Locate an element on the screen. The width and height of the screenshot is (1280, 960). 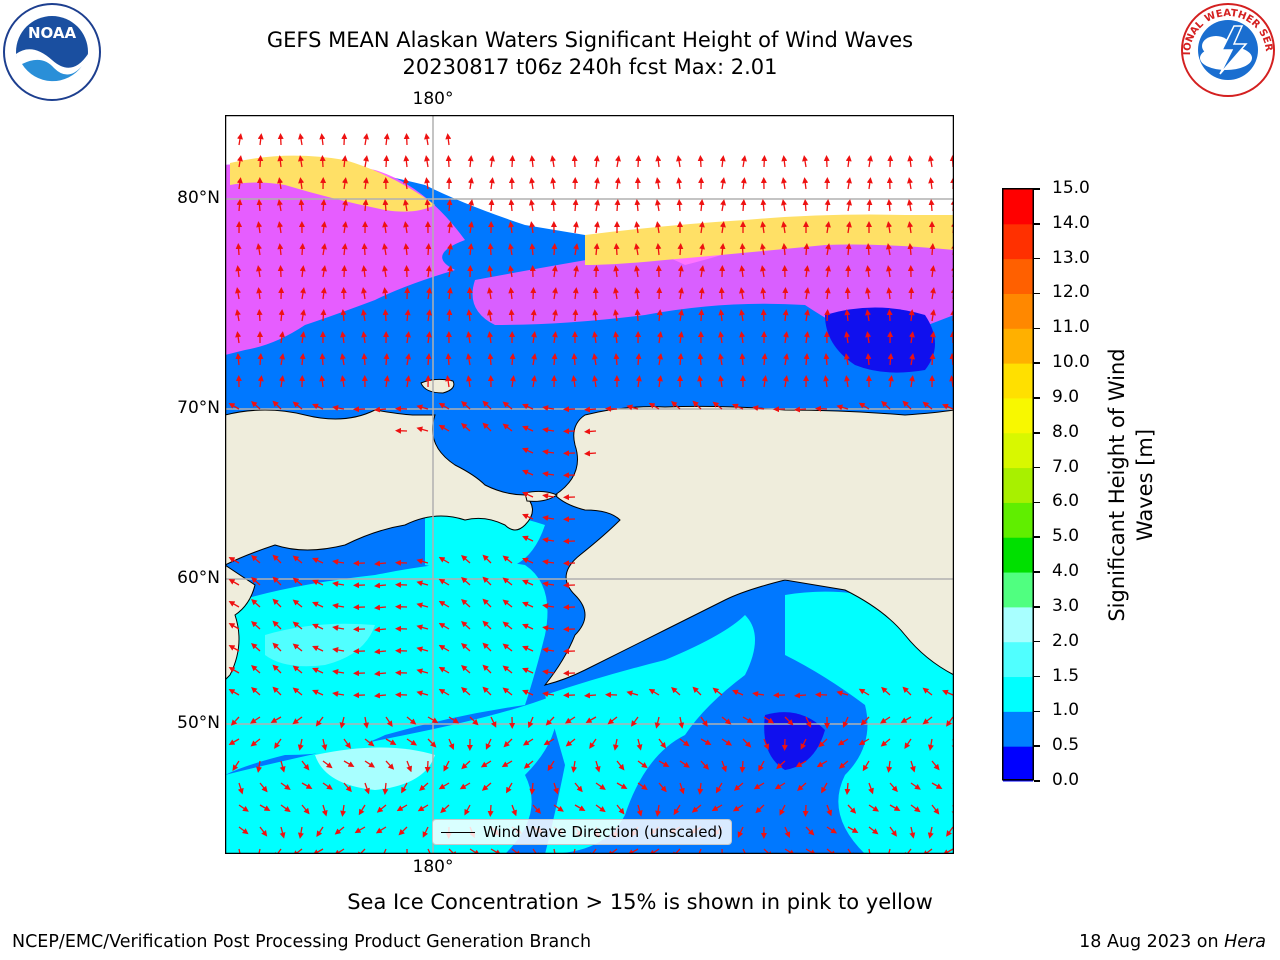
colorbar-cell is located at coordinates (1018, 764).